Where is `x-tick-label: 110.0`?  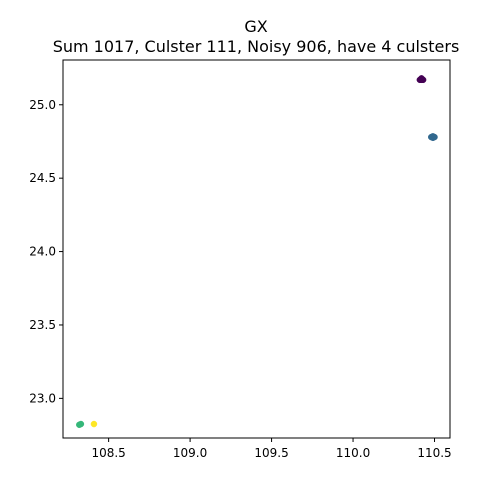
x-tick-label: 110.0 is located at coordinates (353, 453).